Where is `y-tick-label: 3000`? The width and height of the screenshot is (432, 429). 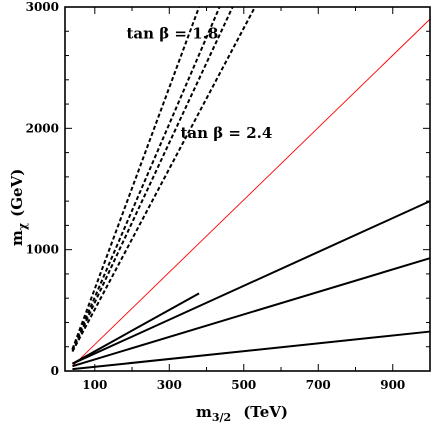
y-tick-label: 3000 is located at coordinates (42, 7).